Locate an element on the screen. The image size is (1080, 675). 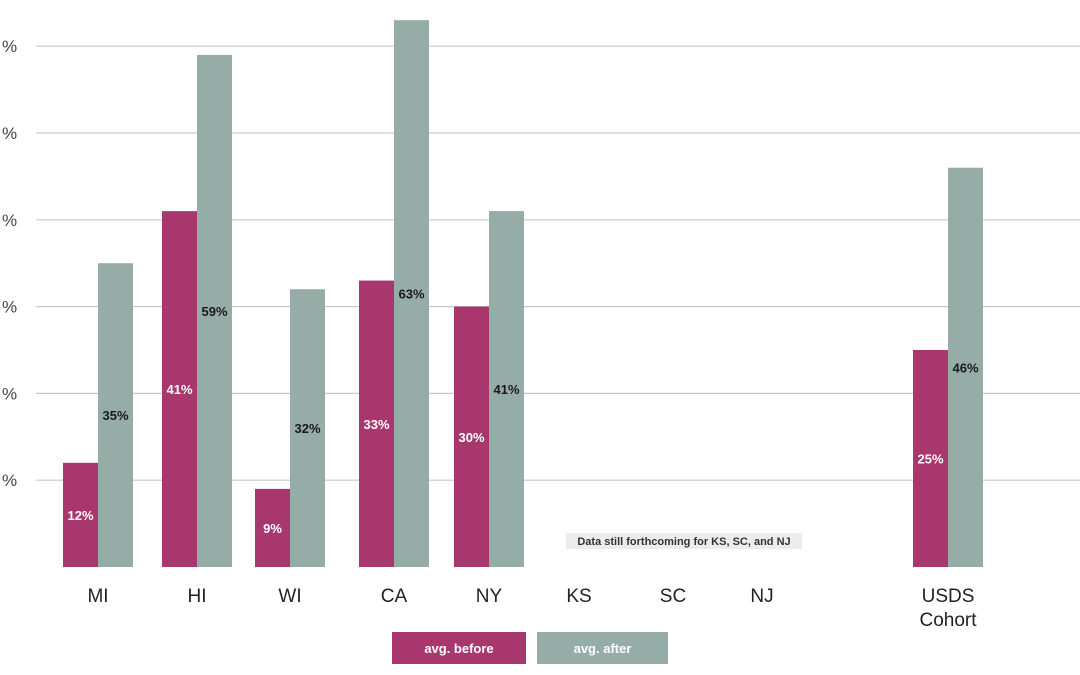
data-label: 25% is located at coordinates (930, 459).